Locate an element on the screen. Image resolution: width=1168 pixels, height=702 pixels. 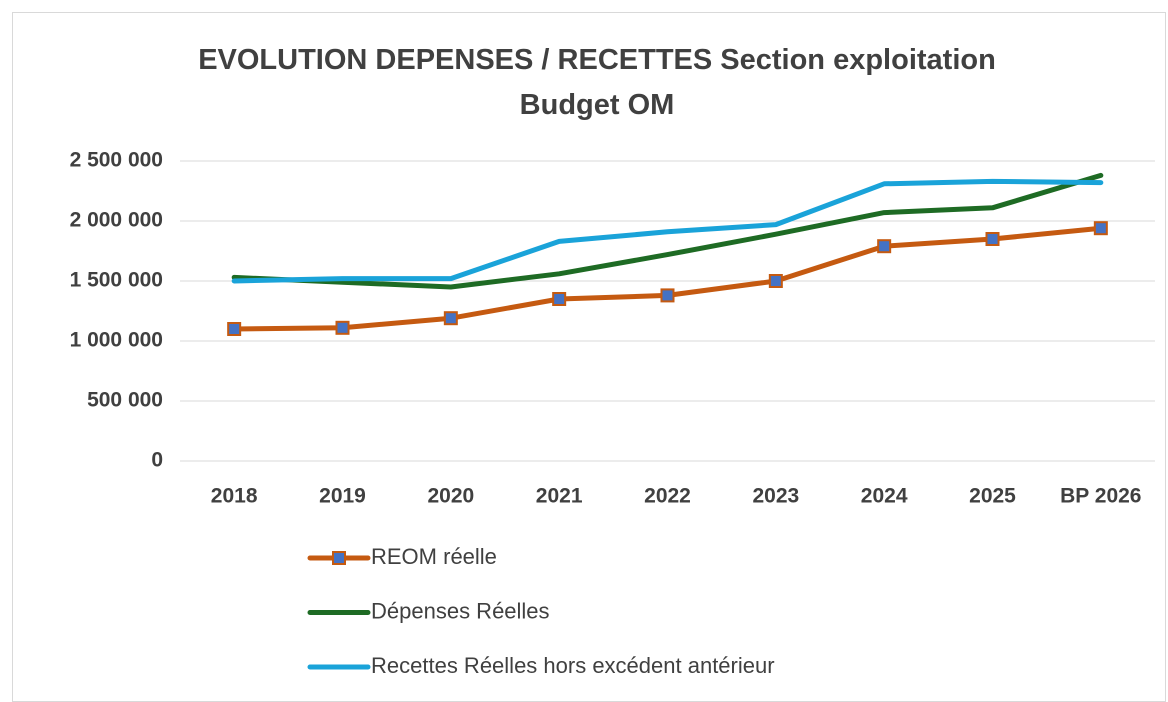
y-tick-label: 2 500 000 is located at coordinates (116, 160).